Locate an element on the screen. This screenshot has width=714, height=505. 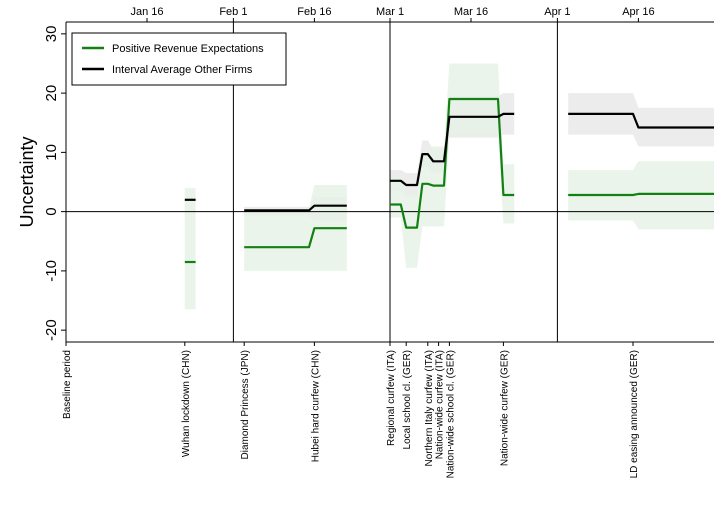
event-label: Nation-wide curfew (ITA) is located at coordinates (440, 404).